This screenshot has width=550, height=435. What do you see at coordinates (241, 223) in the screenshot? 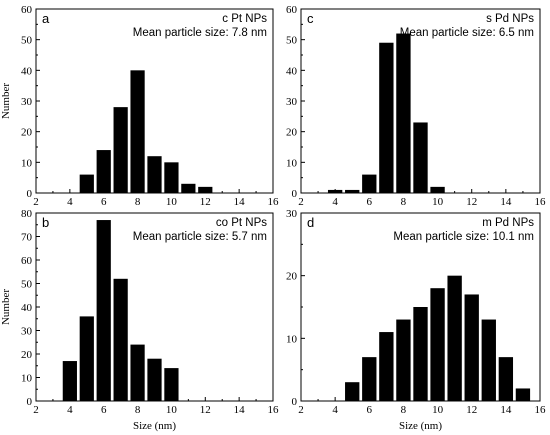
I see `sample-label: co Pt NPs` at bounding box center [241, 223].